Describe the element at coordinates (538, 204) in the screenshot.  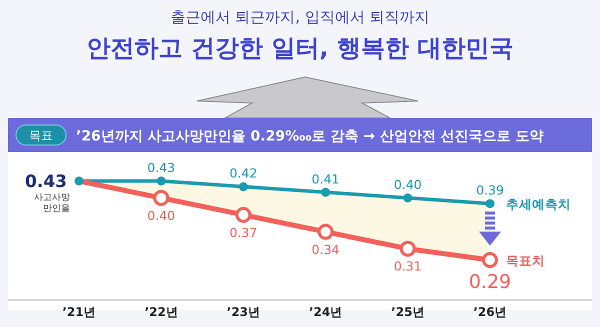
I see `series-label: 추세예측치` at that location.